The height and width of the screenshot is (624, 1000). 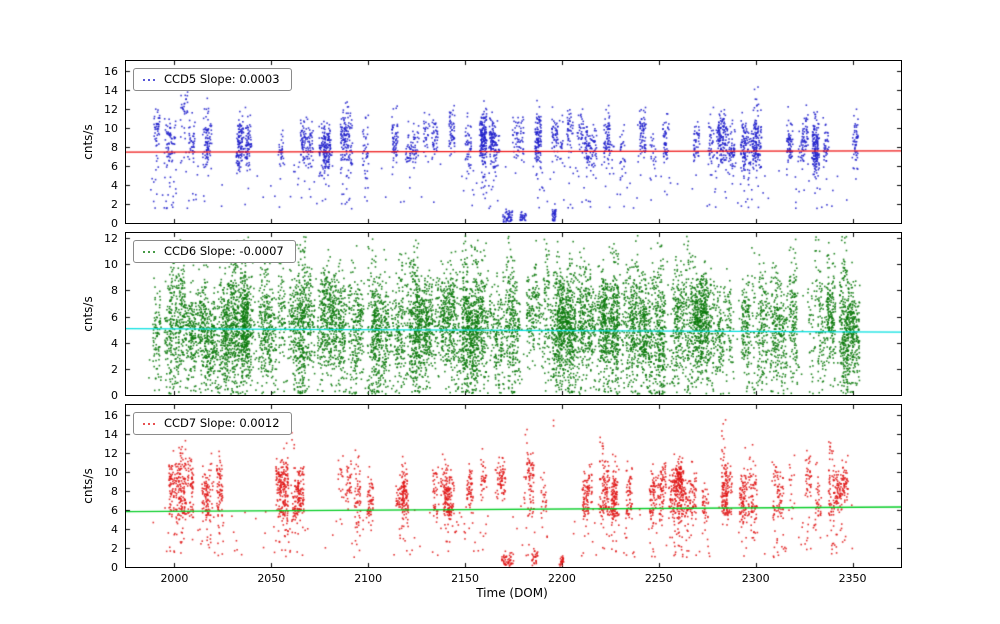 I want to click on x-tick-label: 2100, so click(x=368, y=578).